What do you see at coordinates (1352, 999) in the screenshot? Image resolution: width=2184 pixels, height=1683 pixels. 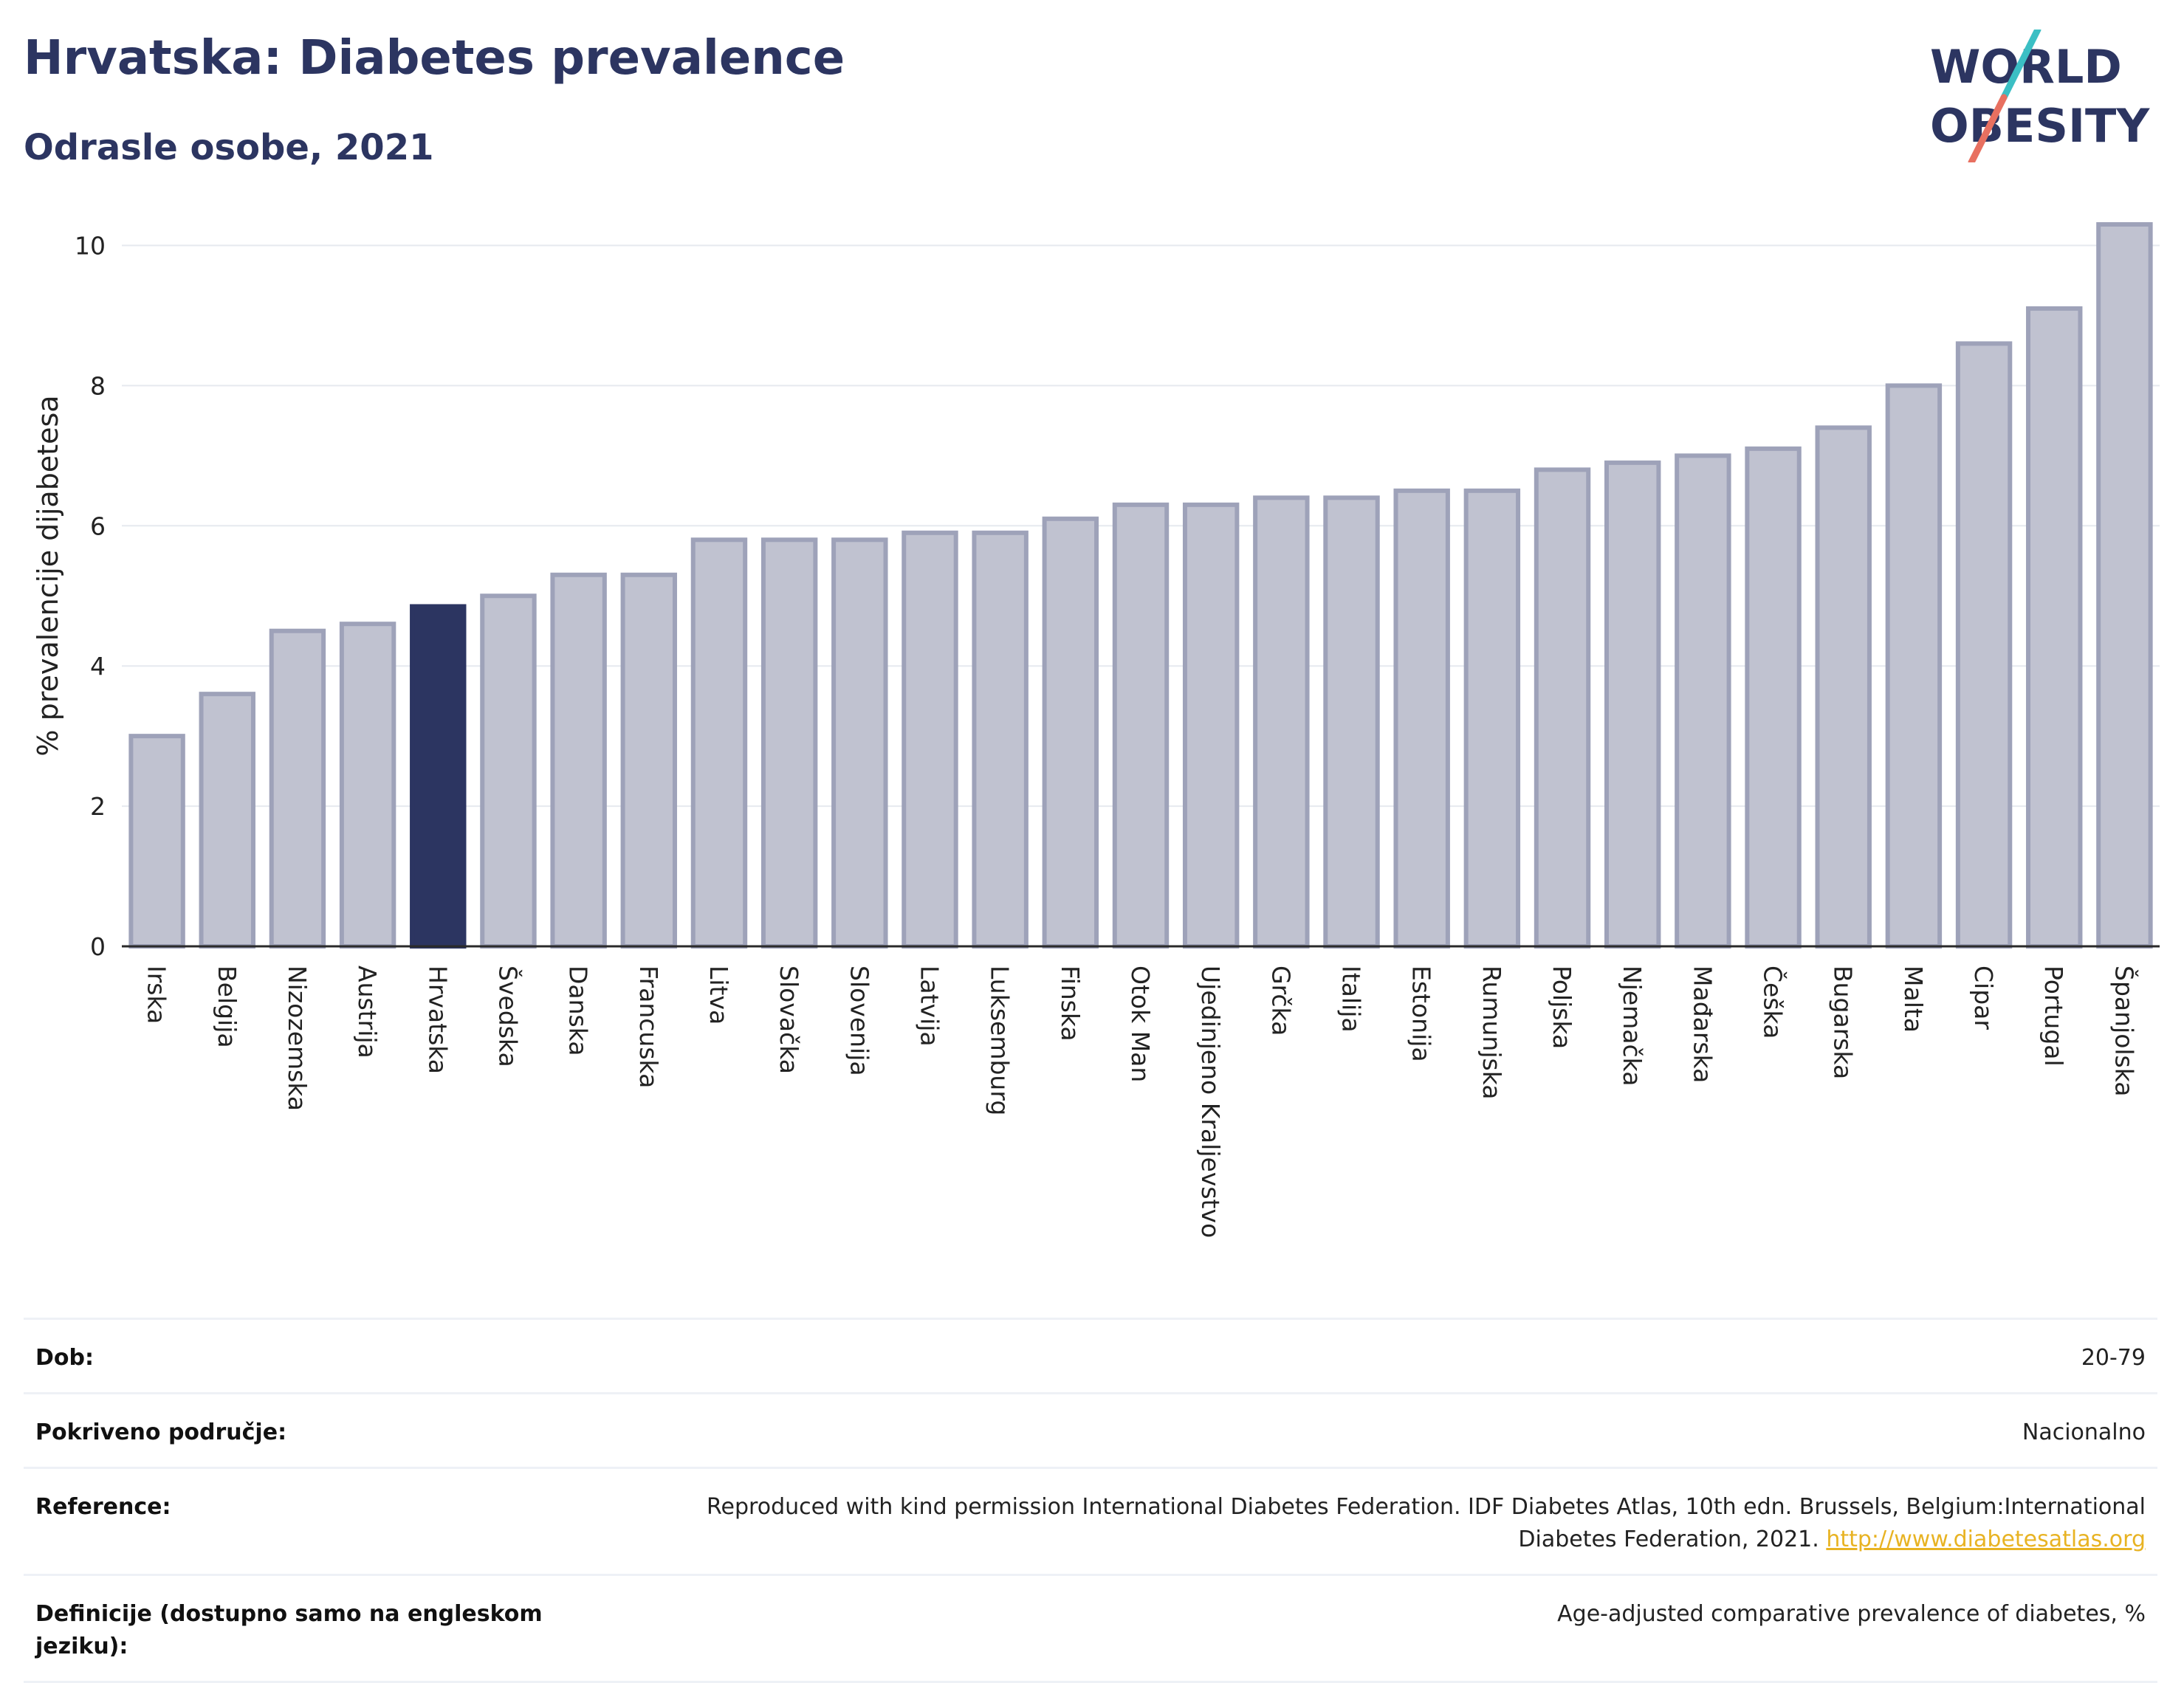 I see `x-tick-label: Italija` at bounding box center [1352, 999].